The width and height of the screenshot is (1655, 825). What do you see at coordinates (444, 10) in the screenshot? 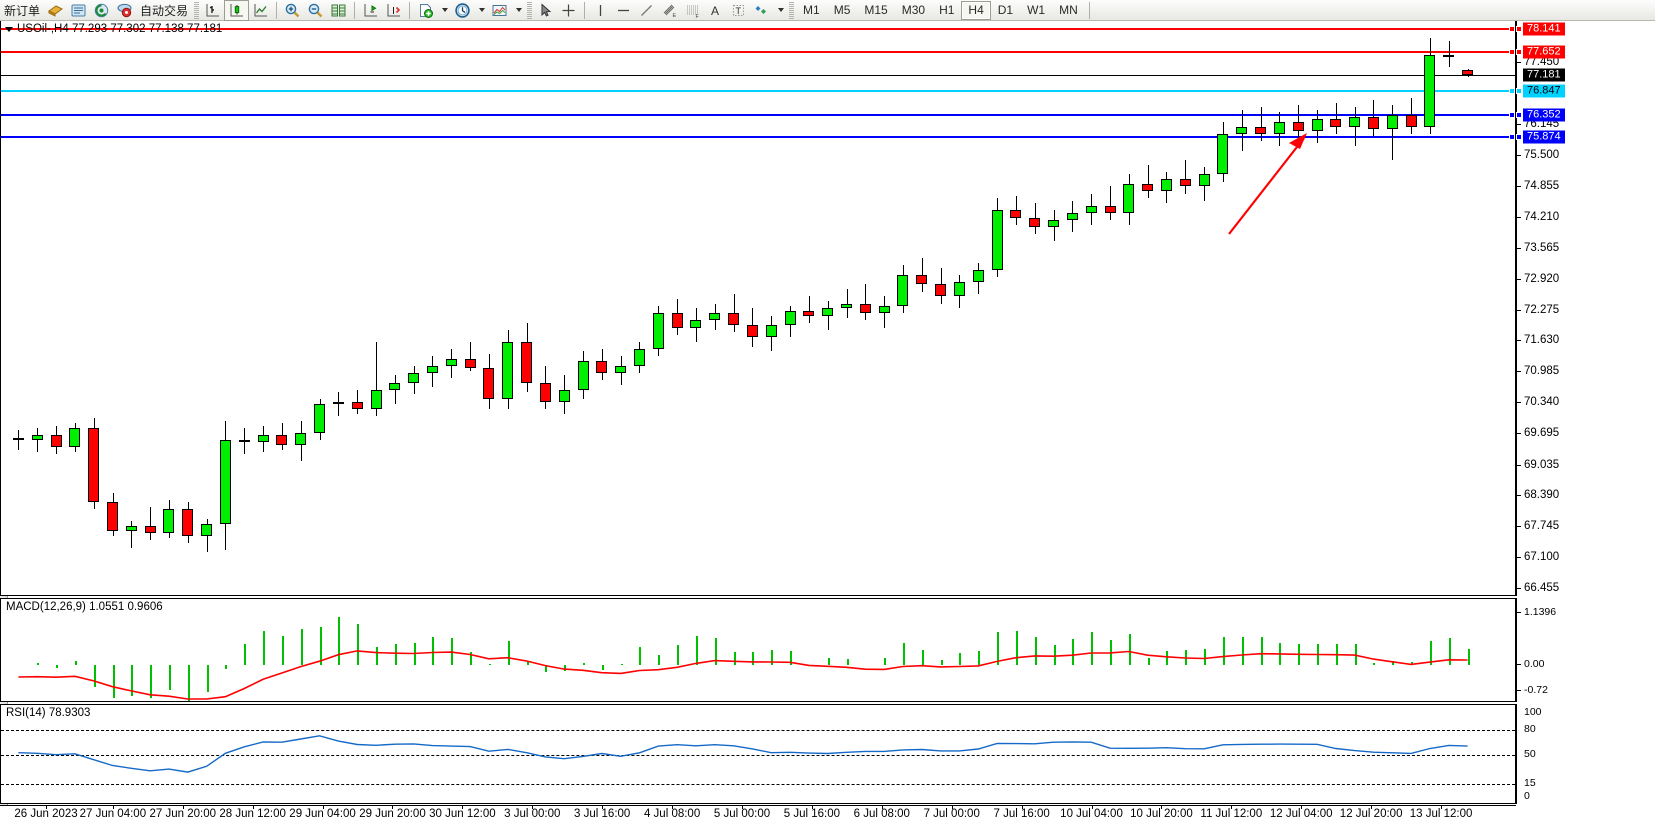
I see `new-chart-dropdown` at bounding box center [444, 10].